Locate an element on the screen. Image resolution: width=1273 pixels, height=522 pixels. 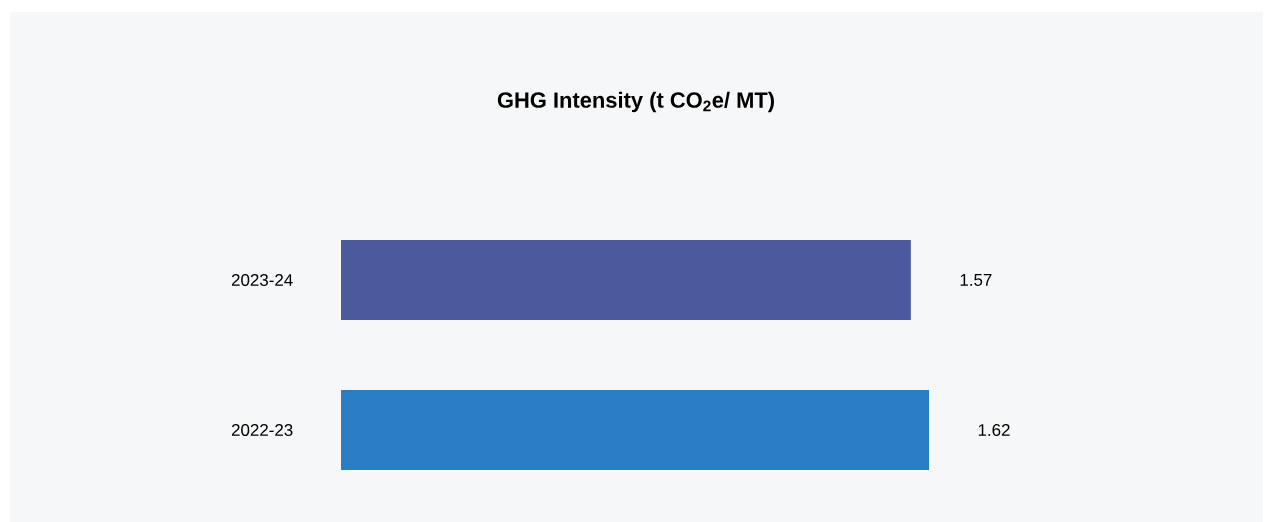
data-label: 1.57 is located at coordinates (976, 280).